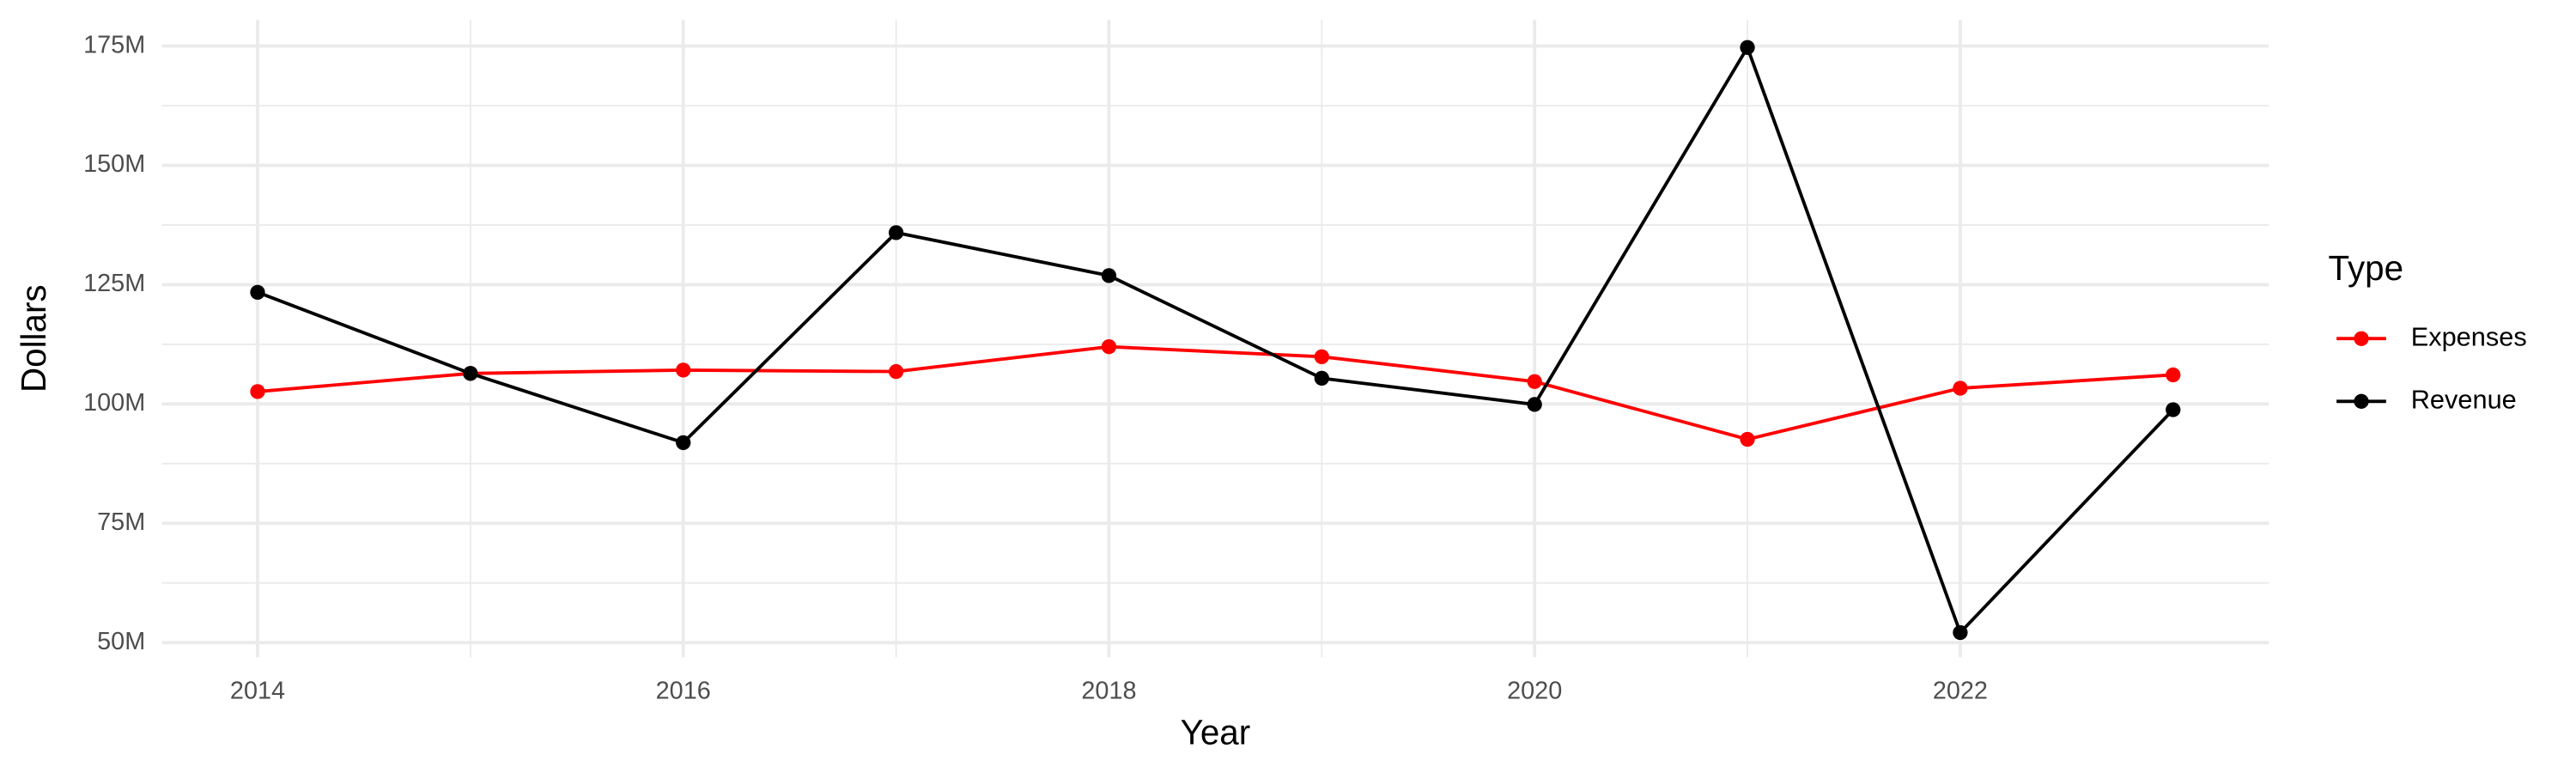 Image resolution: width=2576 pixels, height=773 pixels. Describe the element at coordinates (2469, 336) in the screenshot. I see `legend-label: Expenses` at that location.